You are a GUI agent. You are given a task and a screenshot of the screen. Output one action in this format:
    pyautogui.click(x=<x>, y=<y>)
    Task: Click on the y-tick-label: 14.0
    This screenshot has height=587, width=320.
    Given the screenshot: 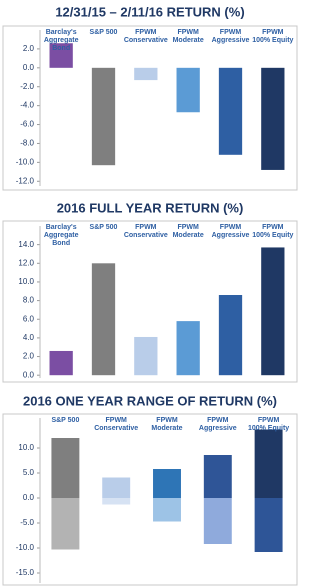 What is the action you would take?
    pyautogui.click(x=26, y=244)
    